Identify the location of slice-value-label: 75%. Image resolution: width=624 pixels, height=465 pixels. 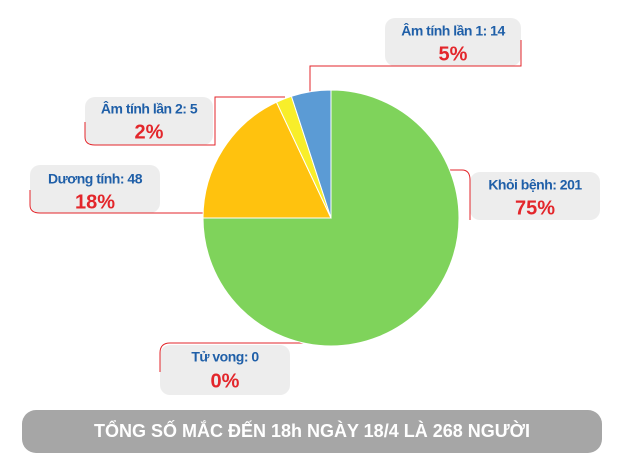
(535, 208).